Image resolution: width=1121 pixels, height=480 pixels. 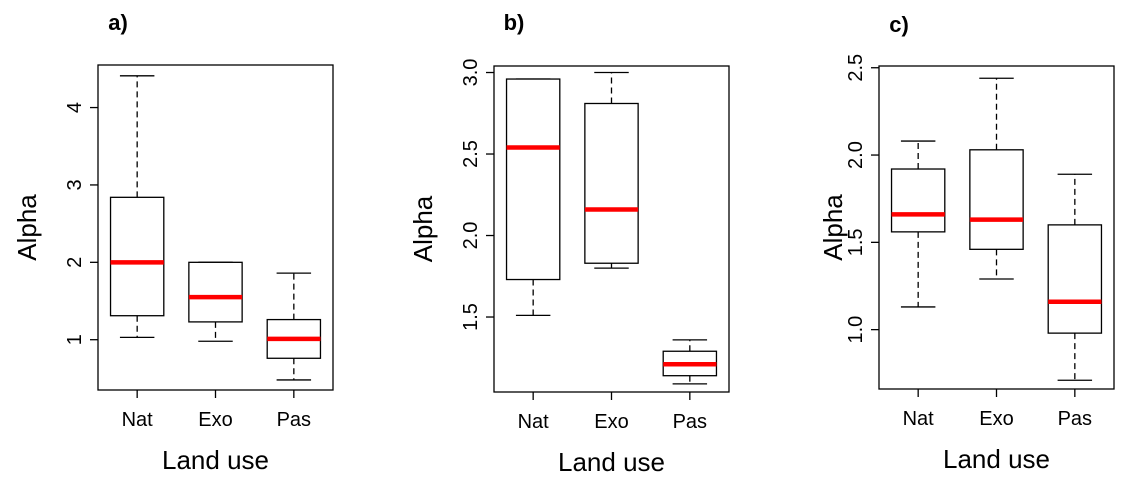 I want to click on panel-label: a), so click(x=118, y=22).